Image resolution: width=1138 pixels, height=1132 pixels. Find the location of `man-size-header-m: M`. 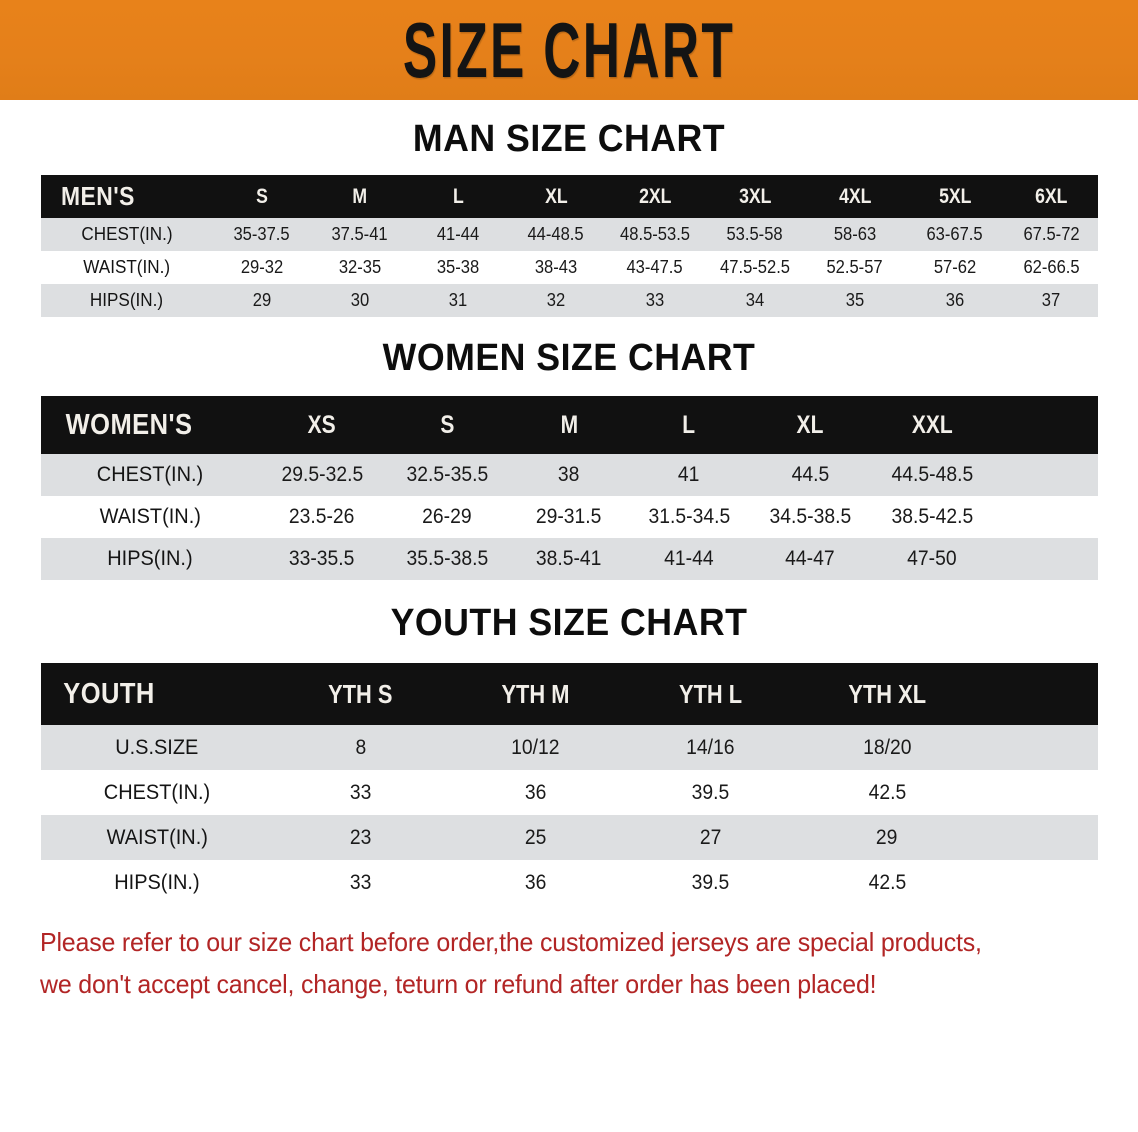

man-size-header-m: M is located at coordinates (360, 196).